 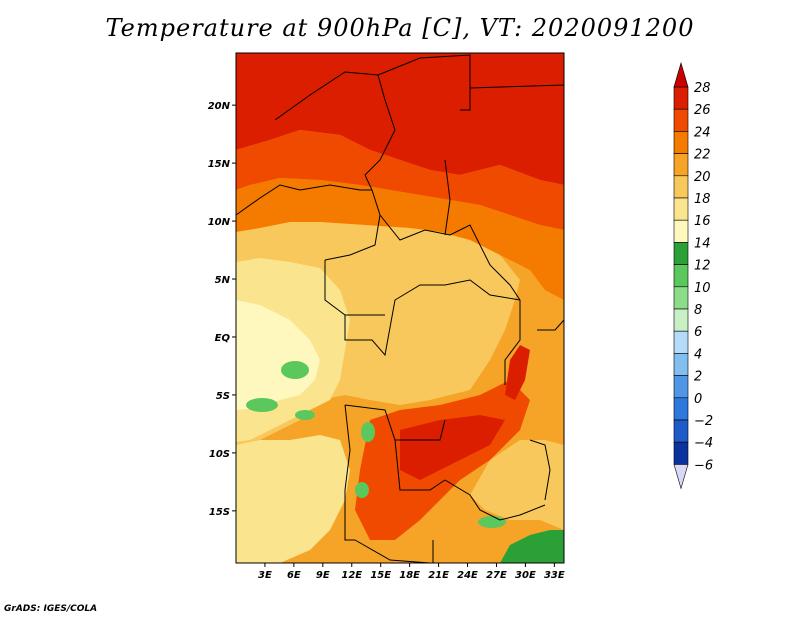 I want to click on lat-tick-label: EQ, so click(x=223, y=338).